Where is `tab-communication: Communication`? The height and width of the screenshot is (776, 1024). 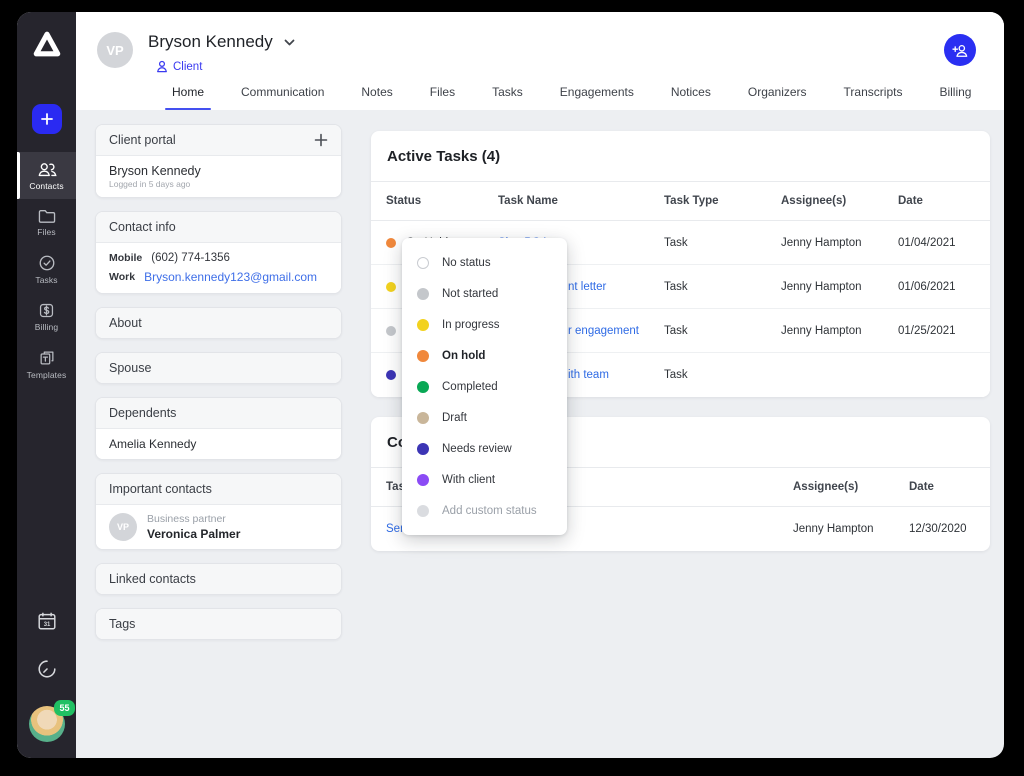 tab-communication: Communication is located at coordinates (283, 92).